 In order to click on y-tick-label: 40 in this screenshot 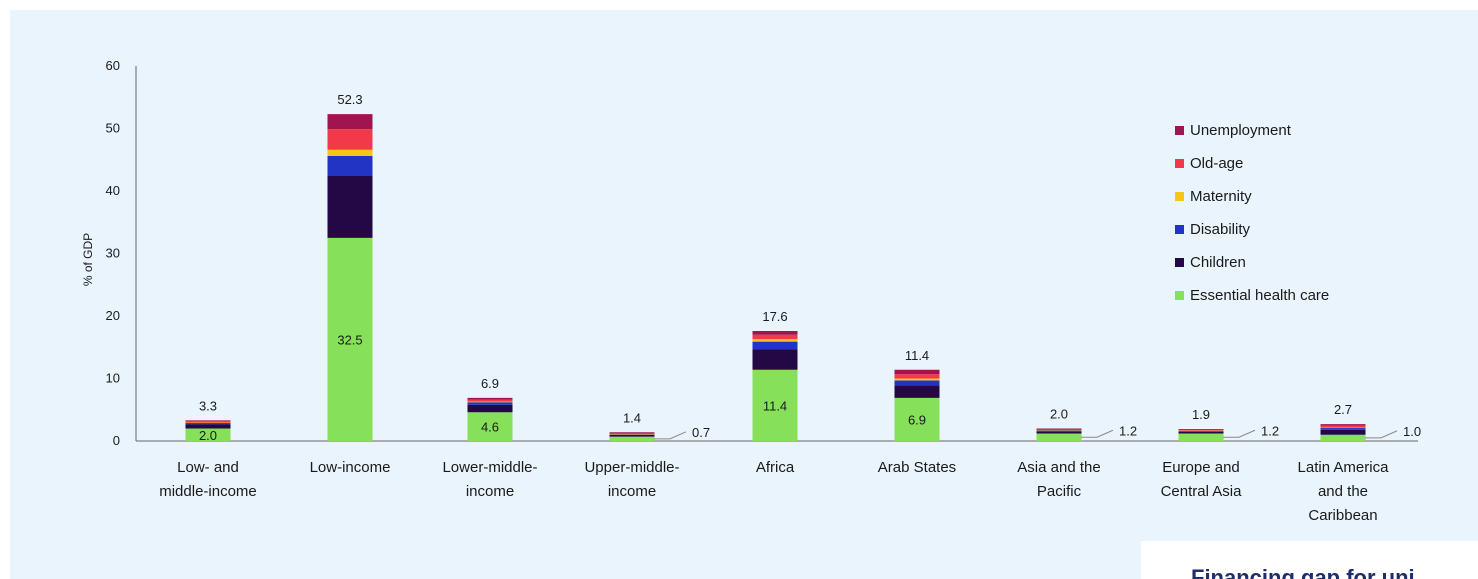, I will do `click(113, 190)`.